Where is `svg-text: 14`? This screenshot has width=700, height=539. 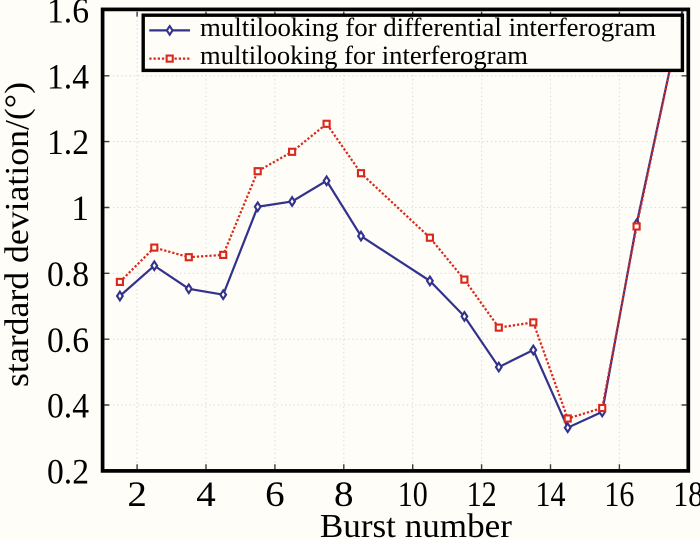
svg-text: 14 is located at coordinates (551, 494).